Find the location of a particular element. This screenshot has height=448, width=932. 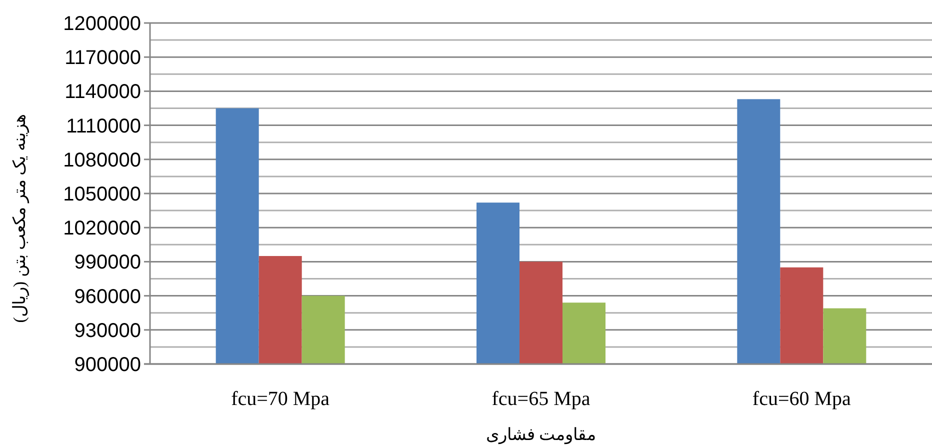

y-tick-label: 900000 is located at coordinates (107, 365).